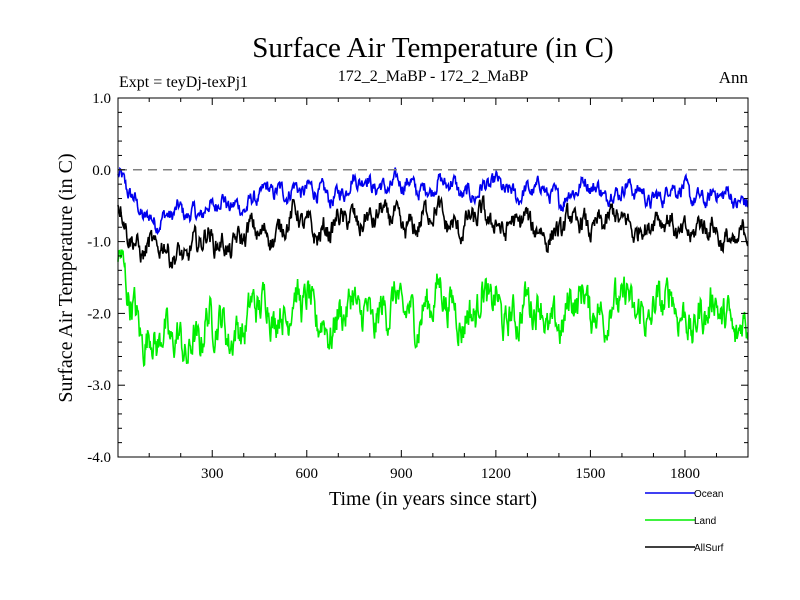 The image size is (800, 600). I want to click on x-tick-label: 1800, so click(685, 474).